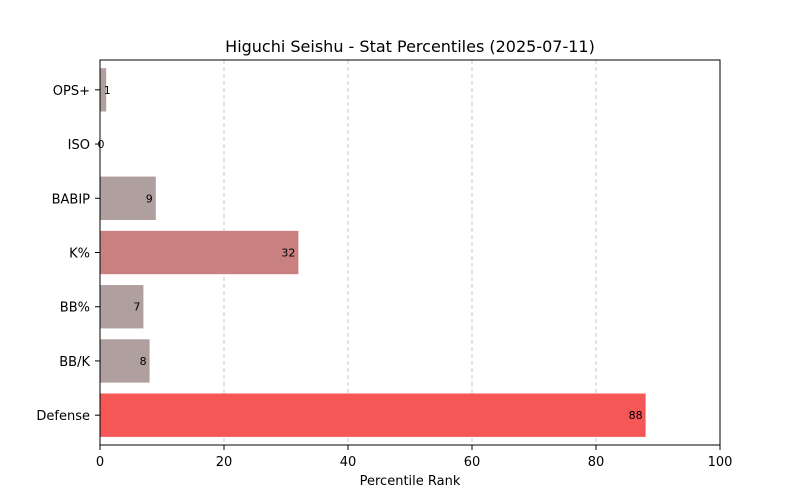 The height and width of the screenshot is (500, 800). I want to click on data-label: 88, so click(636, 415).